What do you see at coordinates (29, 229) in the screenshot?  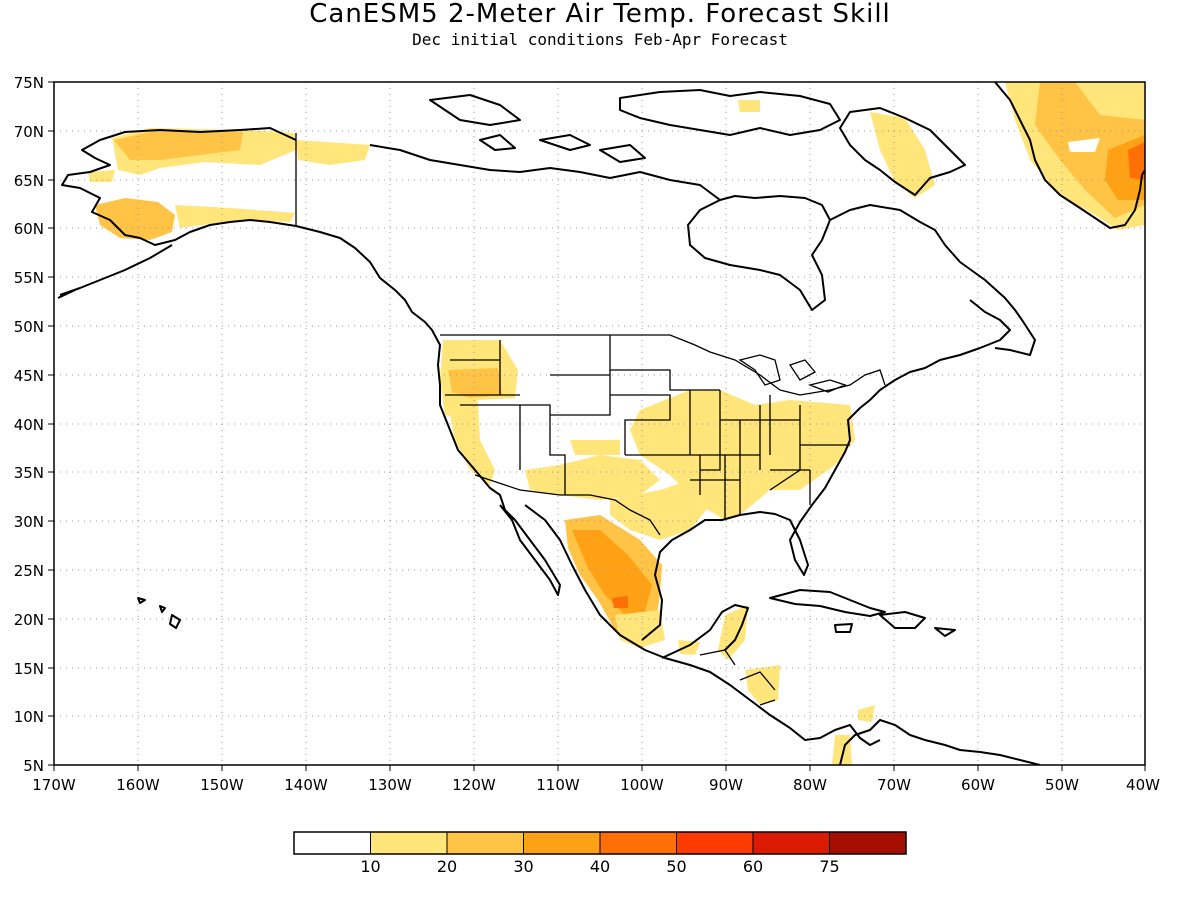 I see `lat-label-60n: 60N` at bounding box center [29, 229].